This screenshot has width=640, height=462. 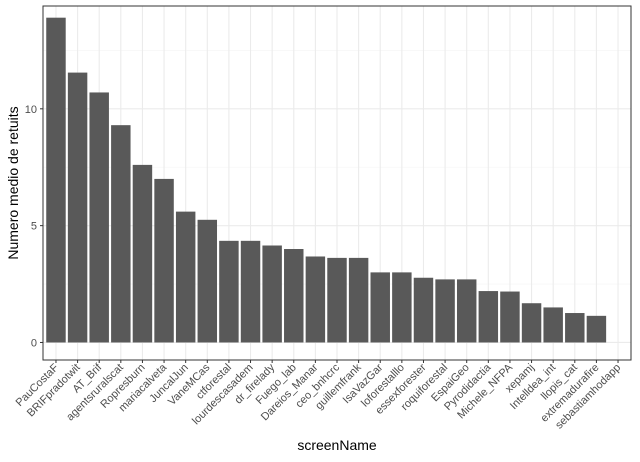 I want to click on bar-llopis_cat, so click(x=575, y=328).